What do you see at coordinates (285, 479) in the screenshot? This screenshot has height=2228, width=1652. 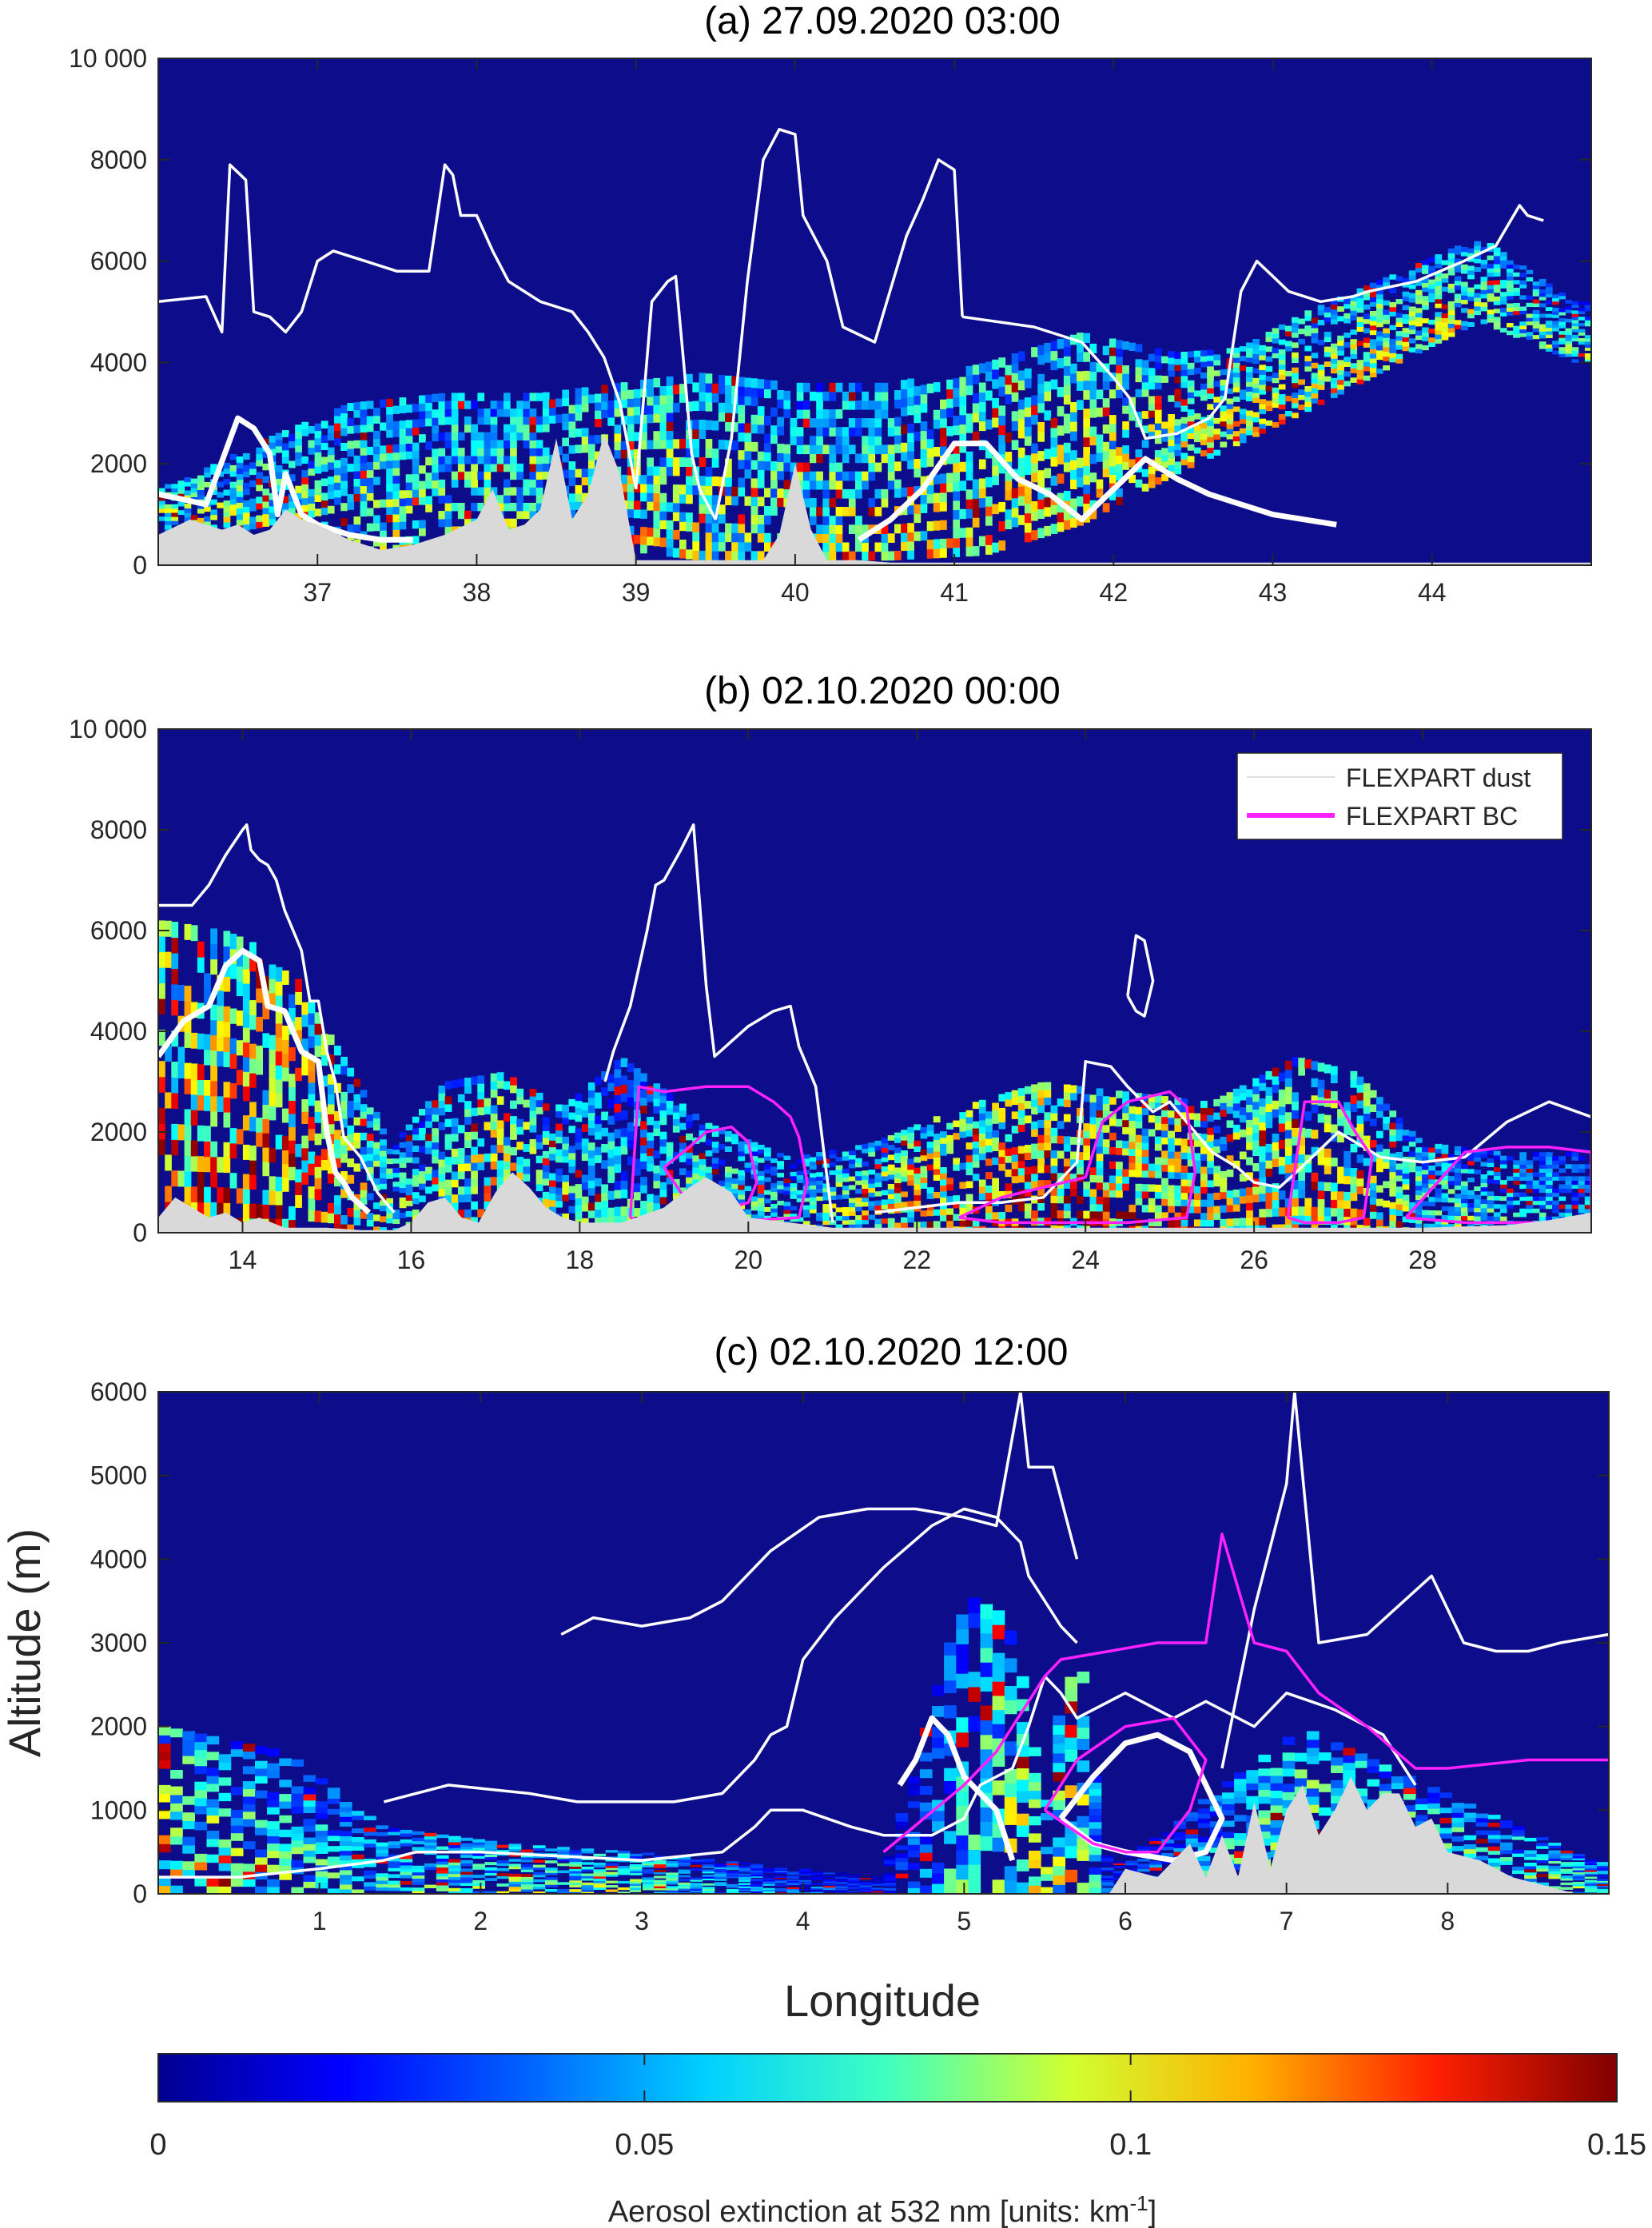 I see `dust-contour` at bounding box center [285, 479].